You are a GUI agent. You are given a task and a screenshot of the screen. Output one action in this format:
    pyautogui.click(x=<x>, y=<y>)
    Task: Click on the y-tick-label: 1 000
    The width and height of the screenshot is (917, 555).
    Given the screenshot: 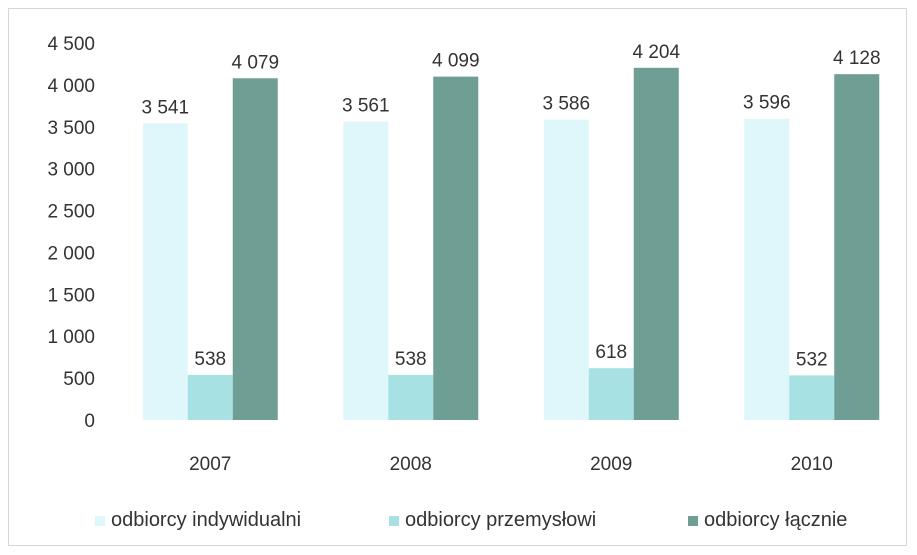 What is the action you would take?
    pyautogui.click(x=71, y=337)
    